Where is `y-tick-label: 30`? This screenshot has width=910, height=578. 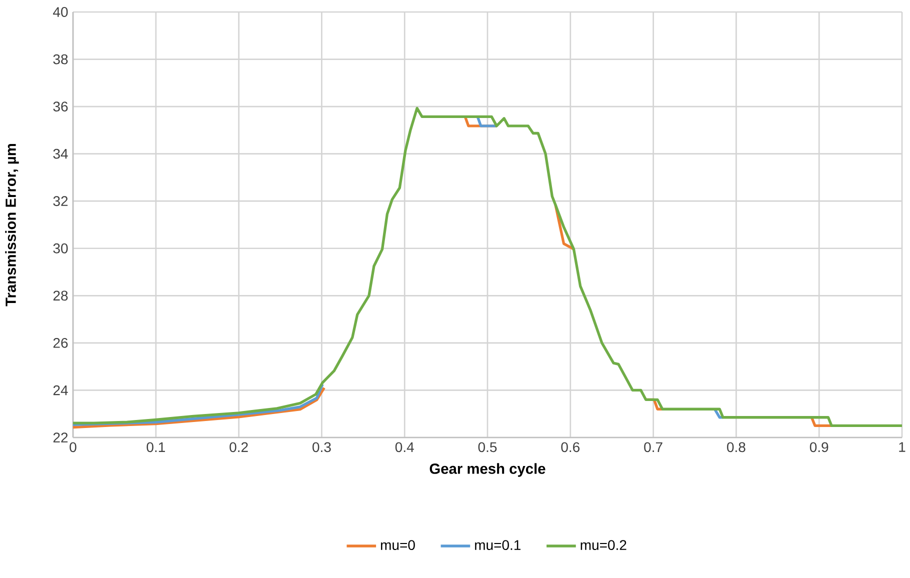 y-tick-label: 30 is located at coordinates (60, 248).